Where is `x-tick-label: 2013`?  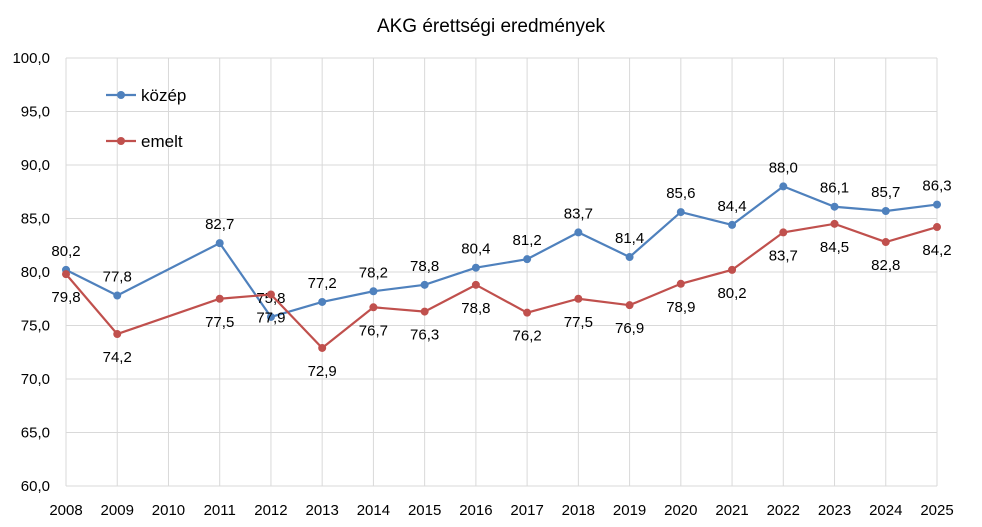 x-tick-label: 2013 is located at coordinates (321, 510).